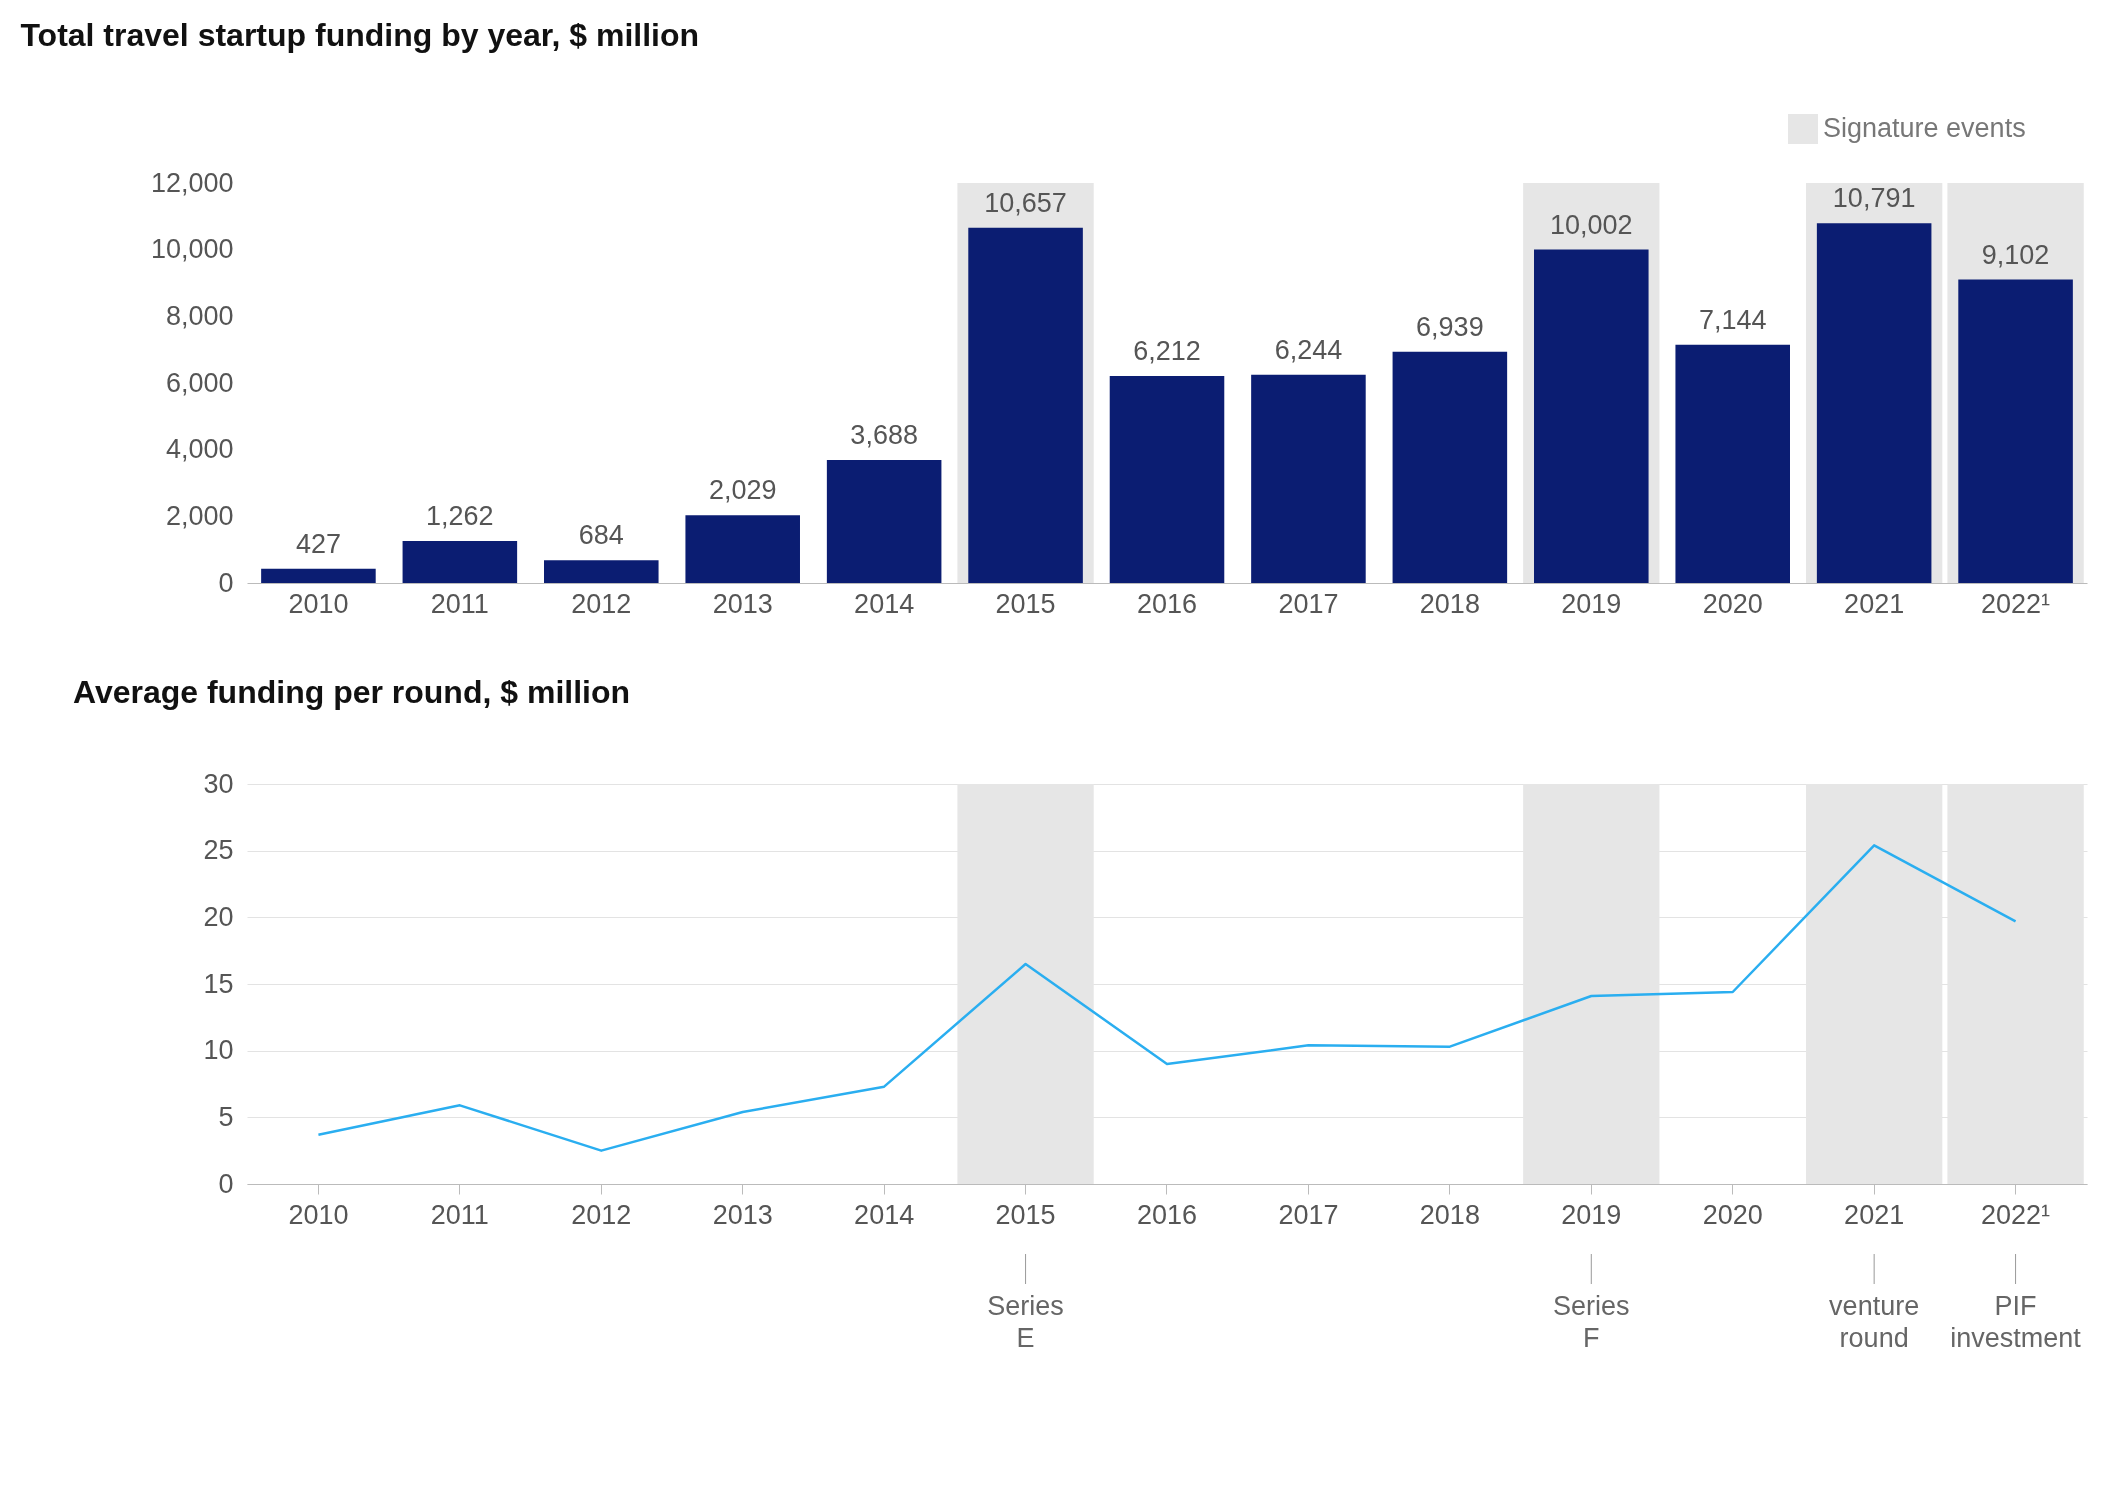 This screenshot has height=1510, width=2106. What do you see at coordinates (460, 515) in the screenshot?
I see `data-label: 1,262` at bounding box center [460, 515].